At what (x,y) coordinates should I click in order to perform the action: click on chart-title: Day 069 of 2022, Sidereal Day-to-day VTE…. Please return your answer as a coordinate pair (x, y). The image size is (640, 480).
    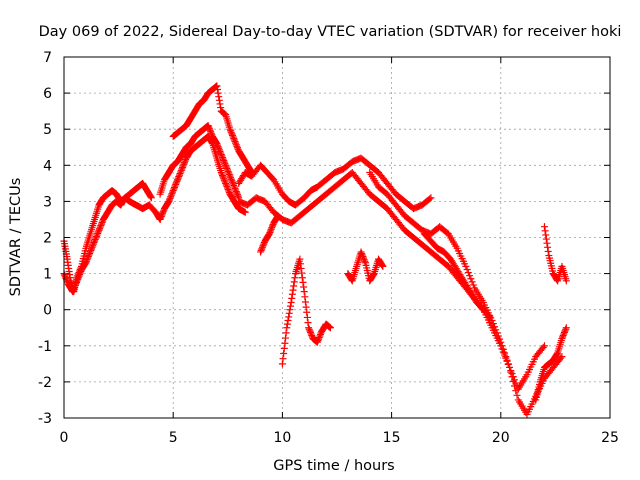
    Looking at the image, I should click on (330, 32).